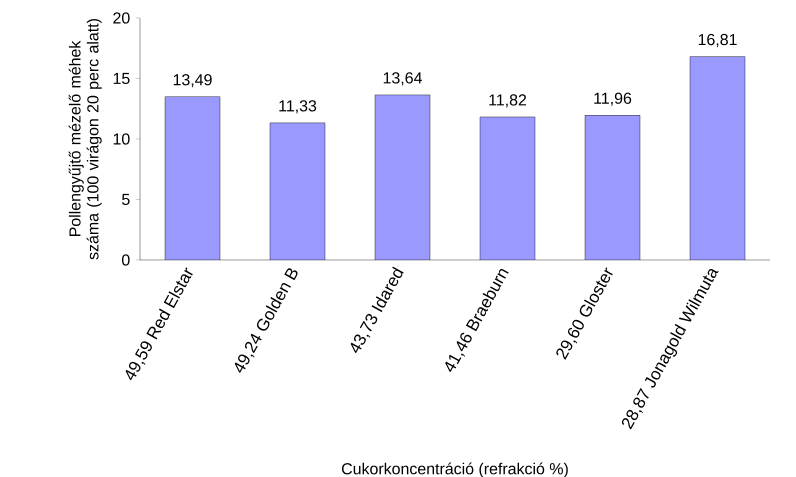 Image resolution: width=796 pixels, height=477 pixels. What do you see at coordinates (193, 81) in the screenshot?
I see `data-label: 13,49` at bounding box center [193, 81].